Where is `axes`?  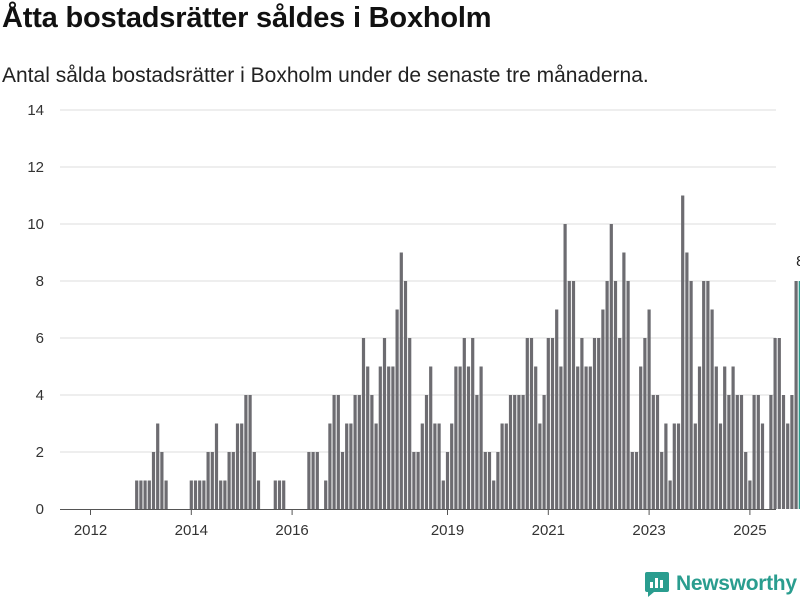 axes is located at coordinates (418, 512).